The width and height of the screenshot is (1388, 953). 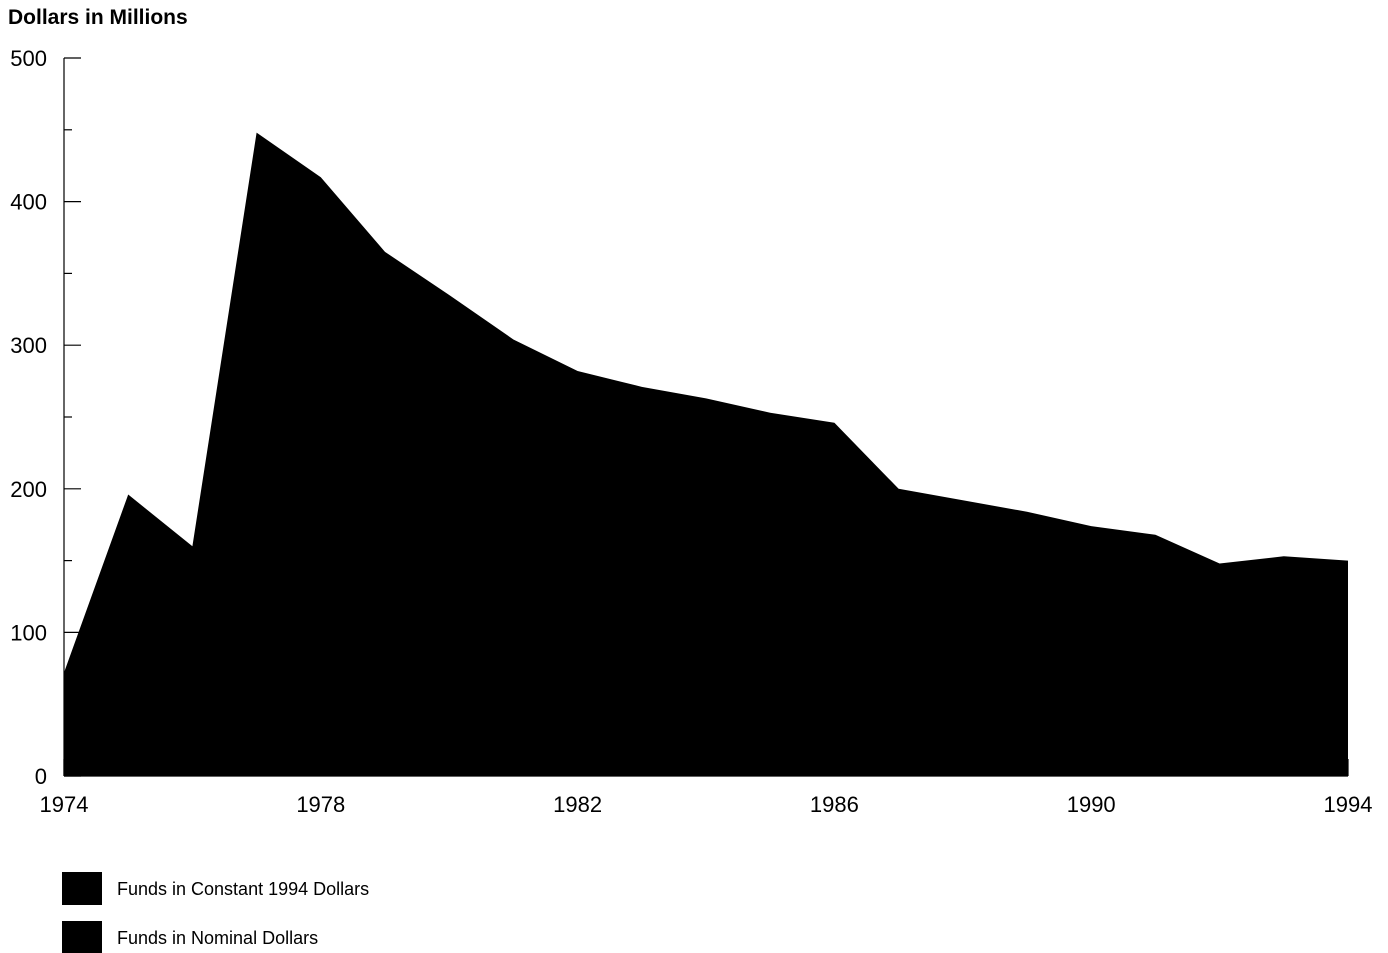 What do you see at coordinates (28, 345) in the screenshot?
I see `y-tick-label: 300` at bounding box center [28, 345].